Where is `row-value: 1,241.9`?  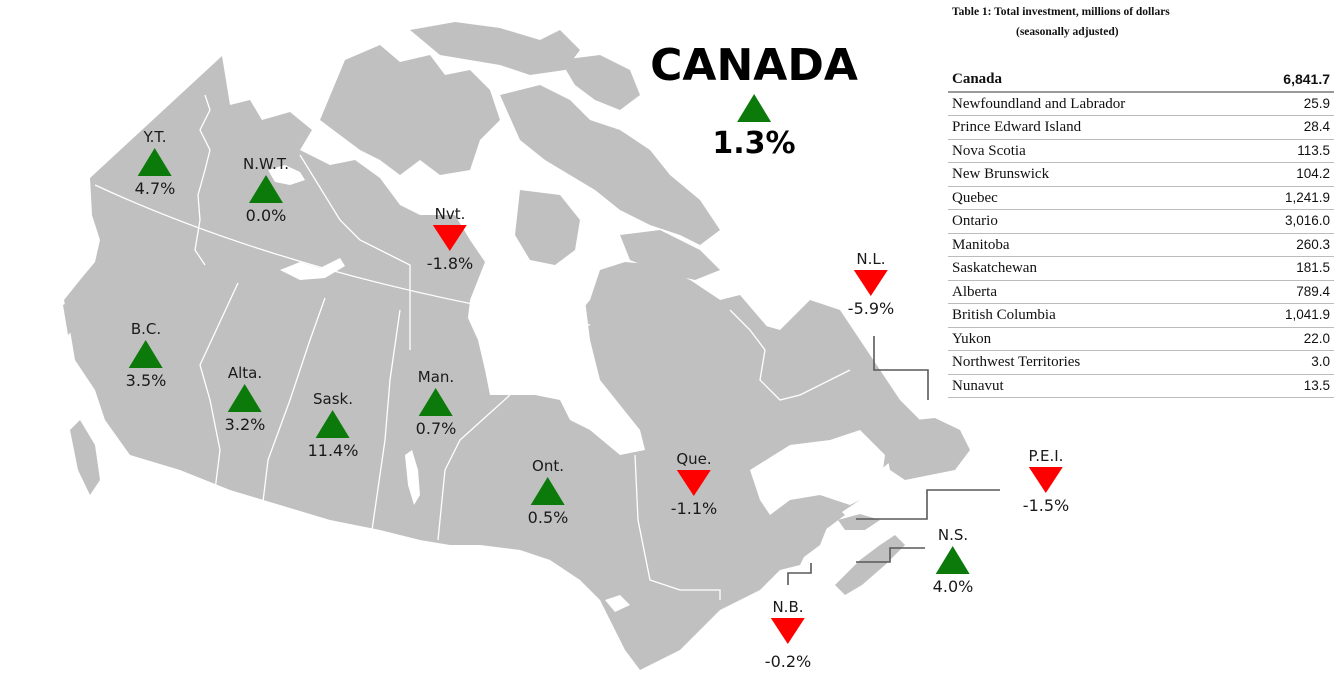
row-value: 1,241.9 is located at coordinates (1289, 198).